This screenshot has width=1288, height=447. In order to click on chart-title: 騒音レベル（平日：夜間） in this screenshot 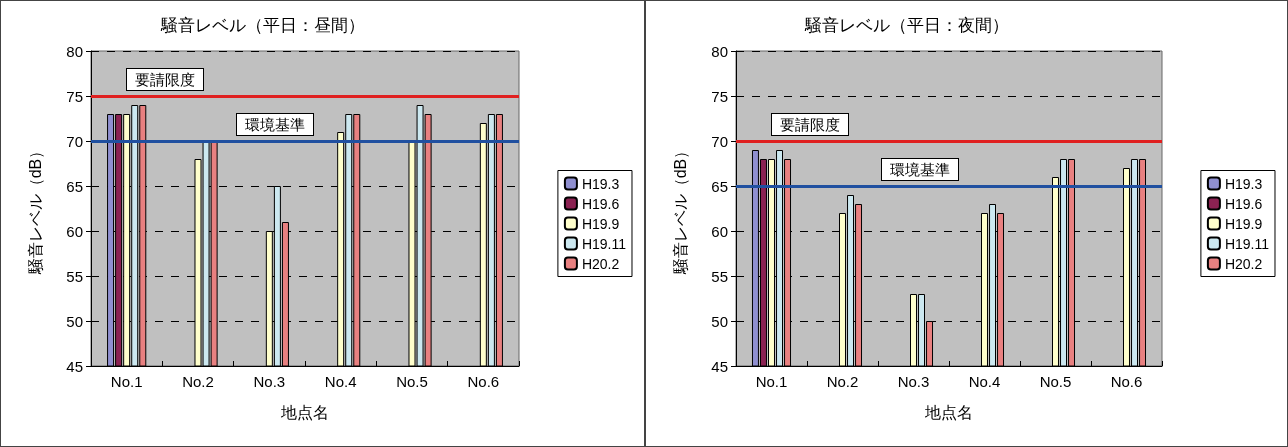, I will do `click(907, 24)`.